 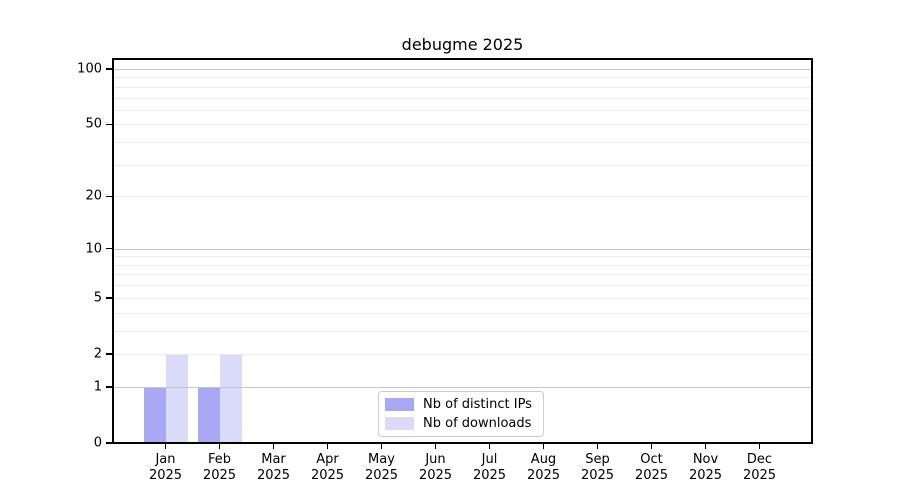 I want to click on axes-spine-top, so click(x=462, y=59).